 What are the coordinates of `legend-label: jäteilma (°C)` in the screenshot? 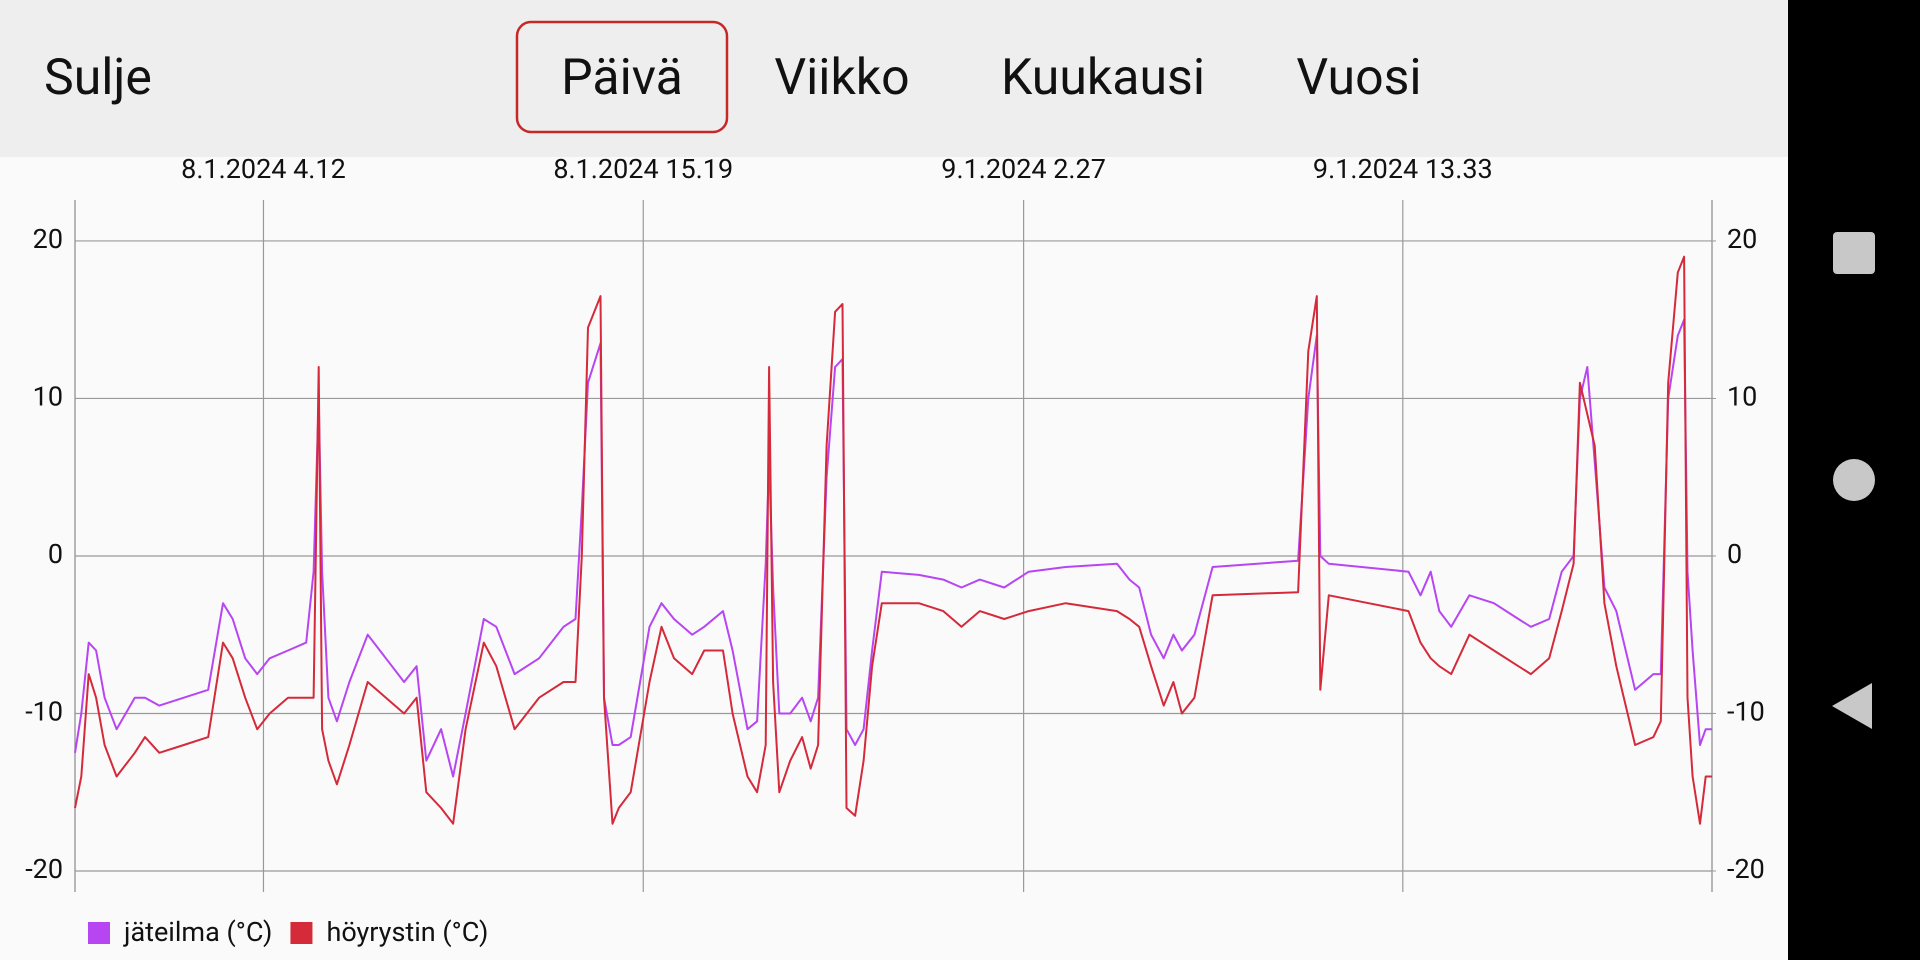 It's located at (197, 932).